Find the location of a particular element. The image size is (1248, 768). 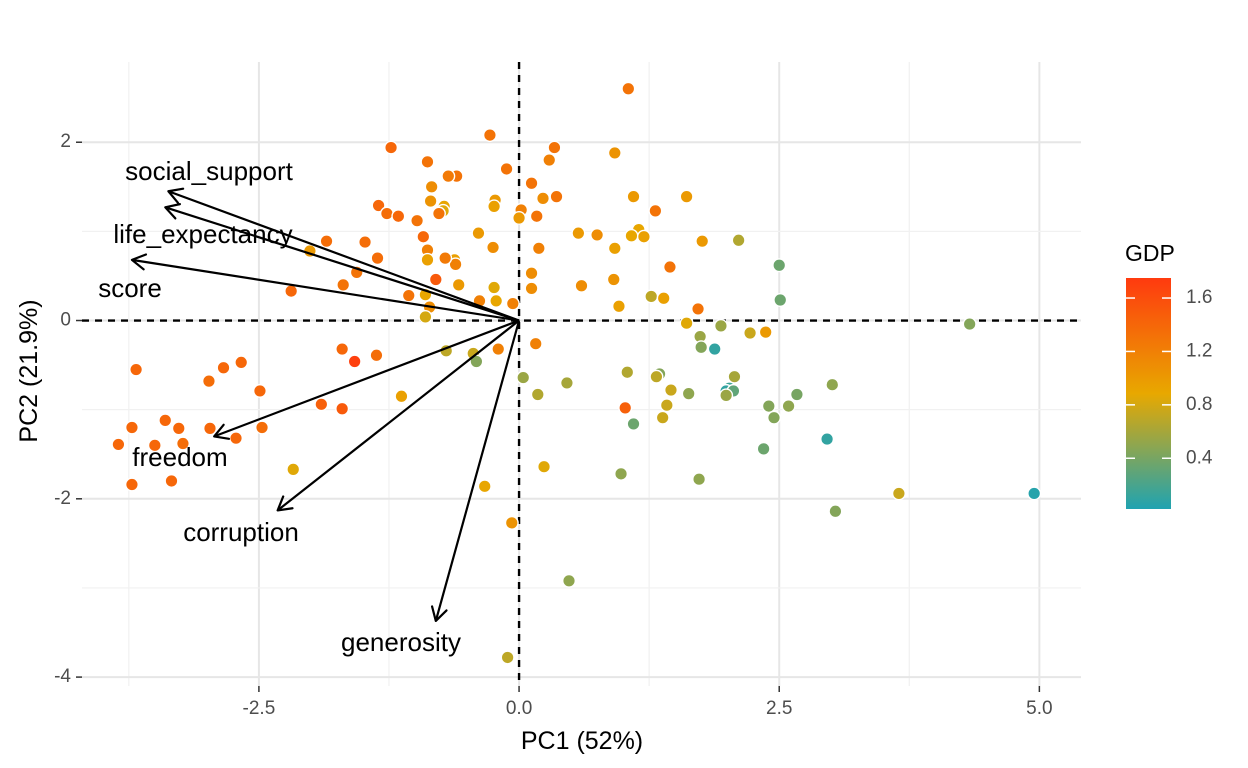

legend-label: 1.2 is located at coordinates (1199, 350).